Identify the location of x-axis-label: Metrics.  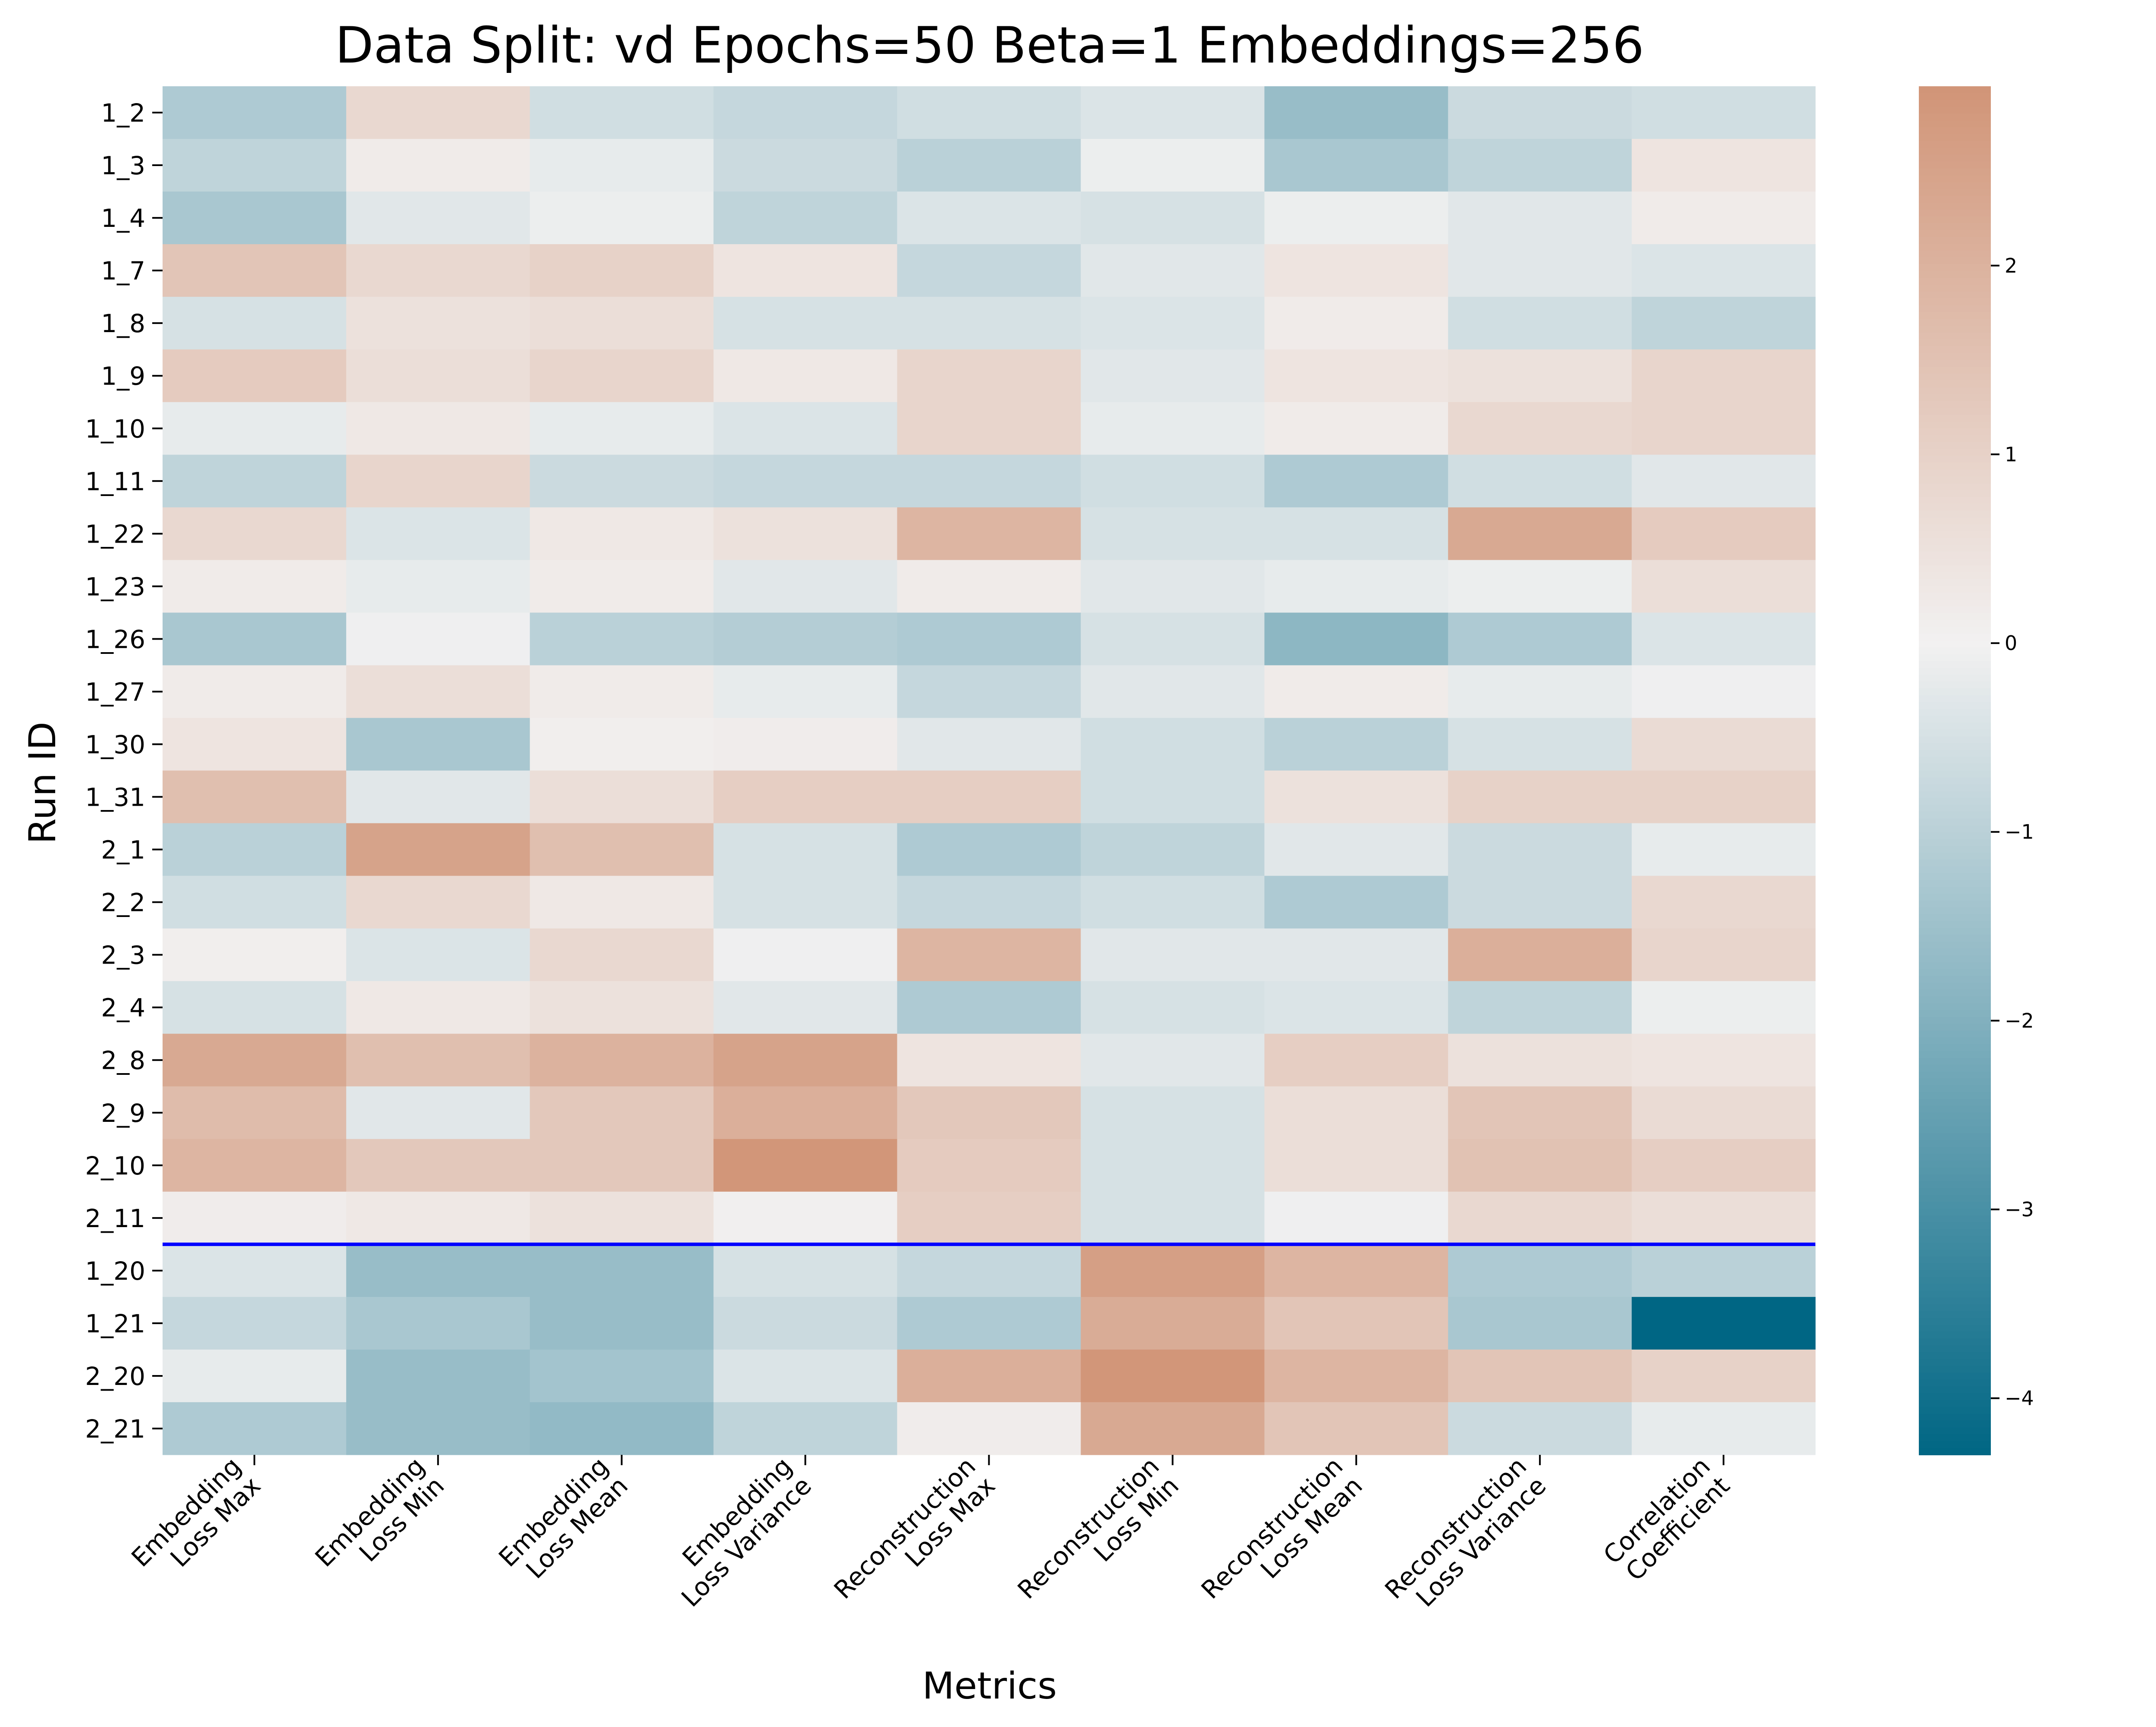
(989, 1686).